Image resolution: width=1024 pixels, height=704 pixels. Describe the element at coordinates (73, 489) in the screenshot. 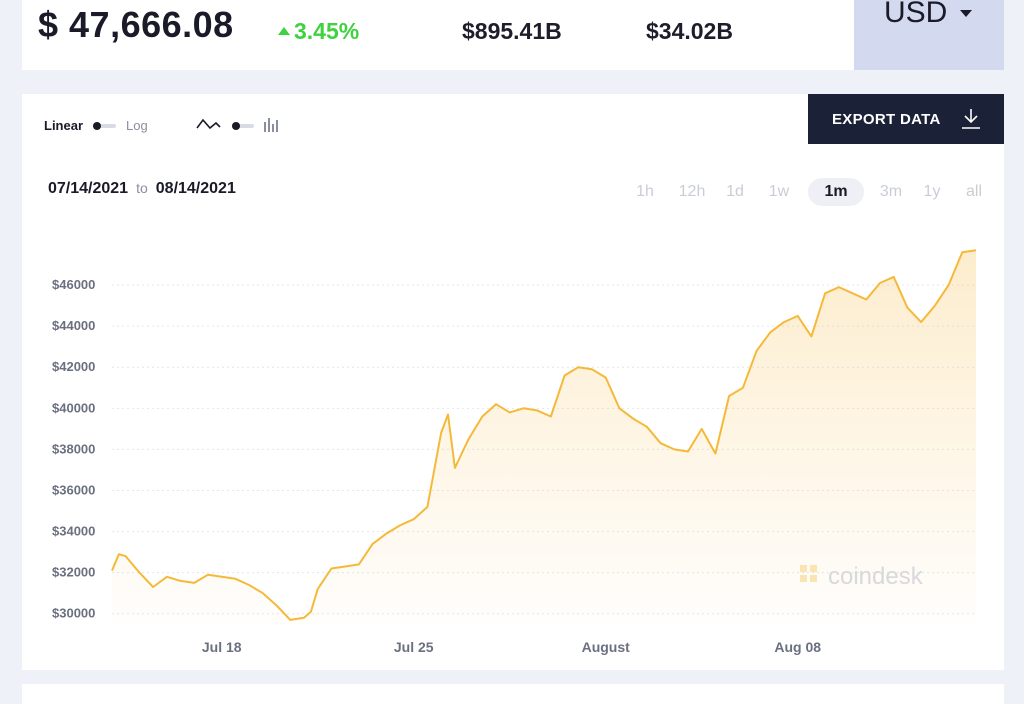

I see `y-tick-label: $36000` at that location.